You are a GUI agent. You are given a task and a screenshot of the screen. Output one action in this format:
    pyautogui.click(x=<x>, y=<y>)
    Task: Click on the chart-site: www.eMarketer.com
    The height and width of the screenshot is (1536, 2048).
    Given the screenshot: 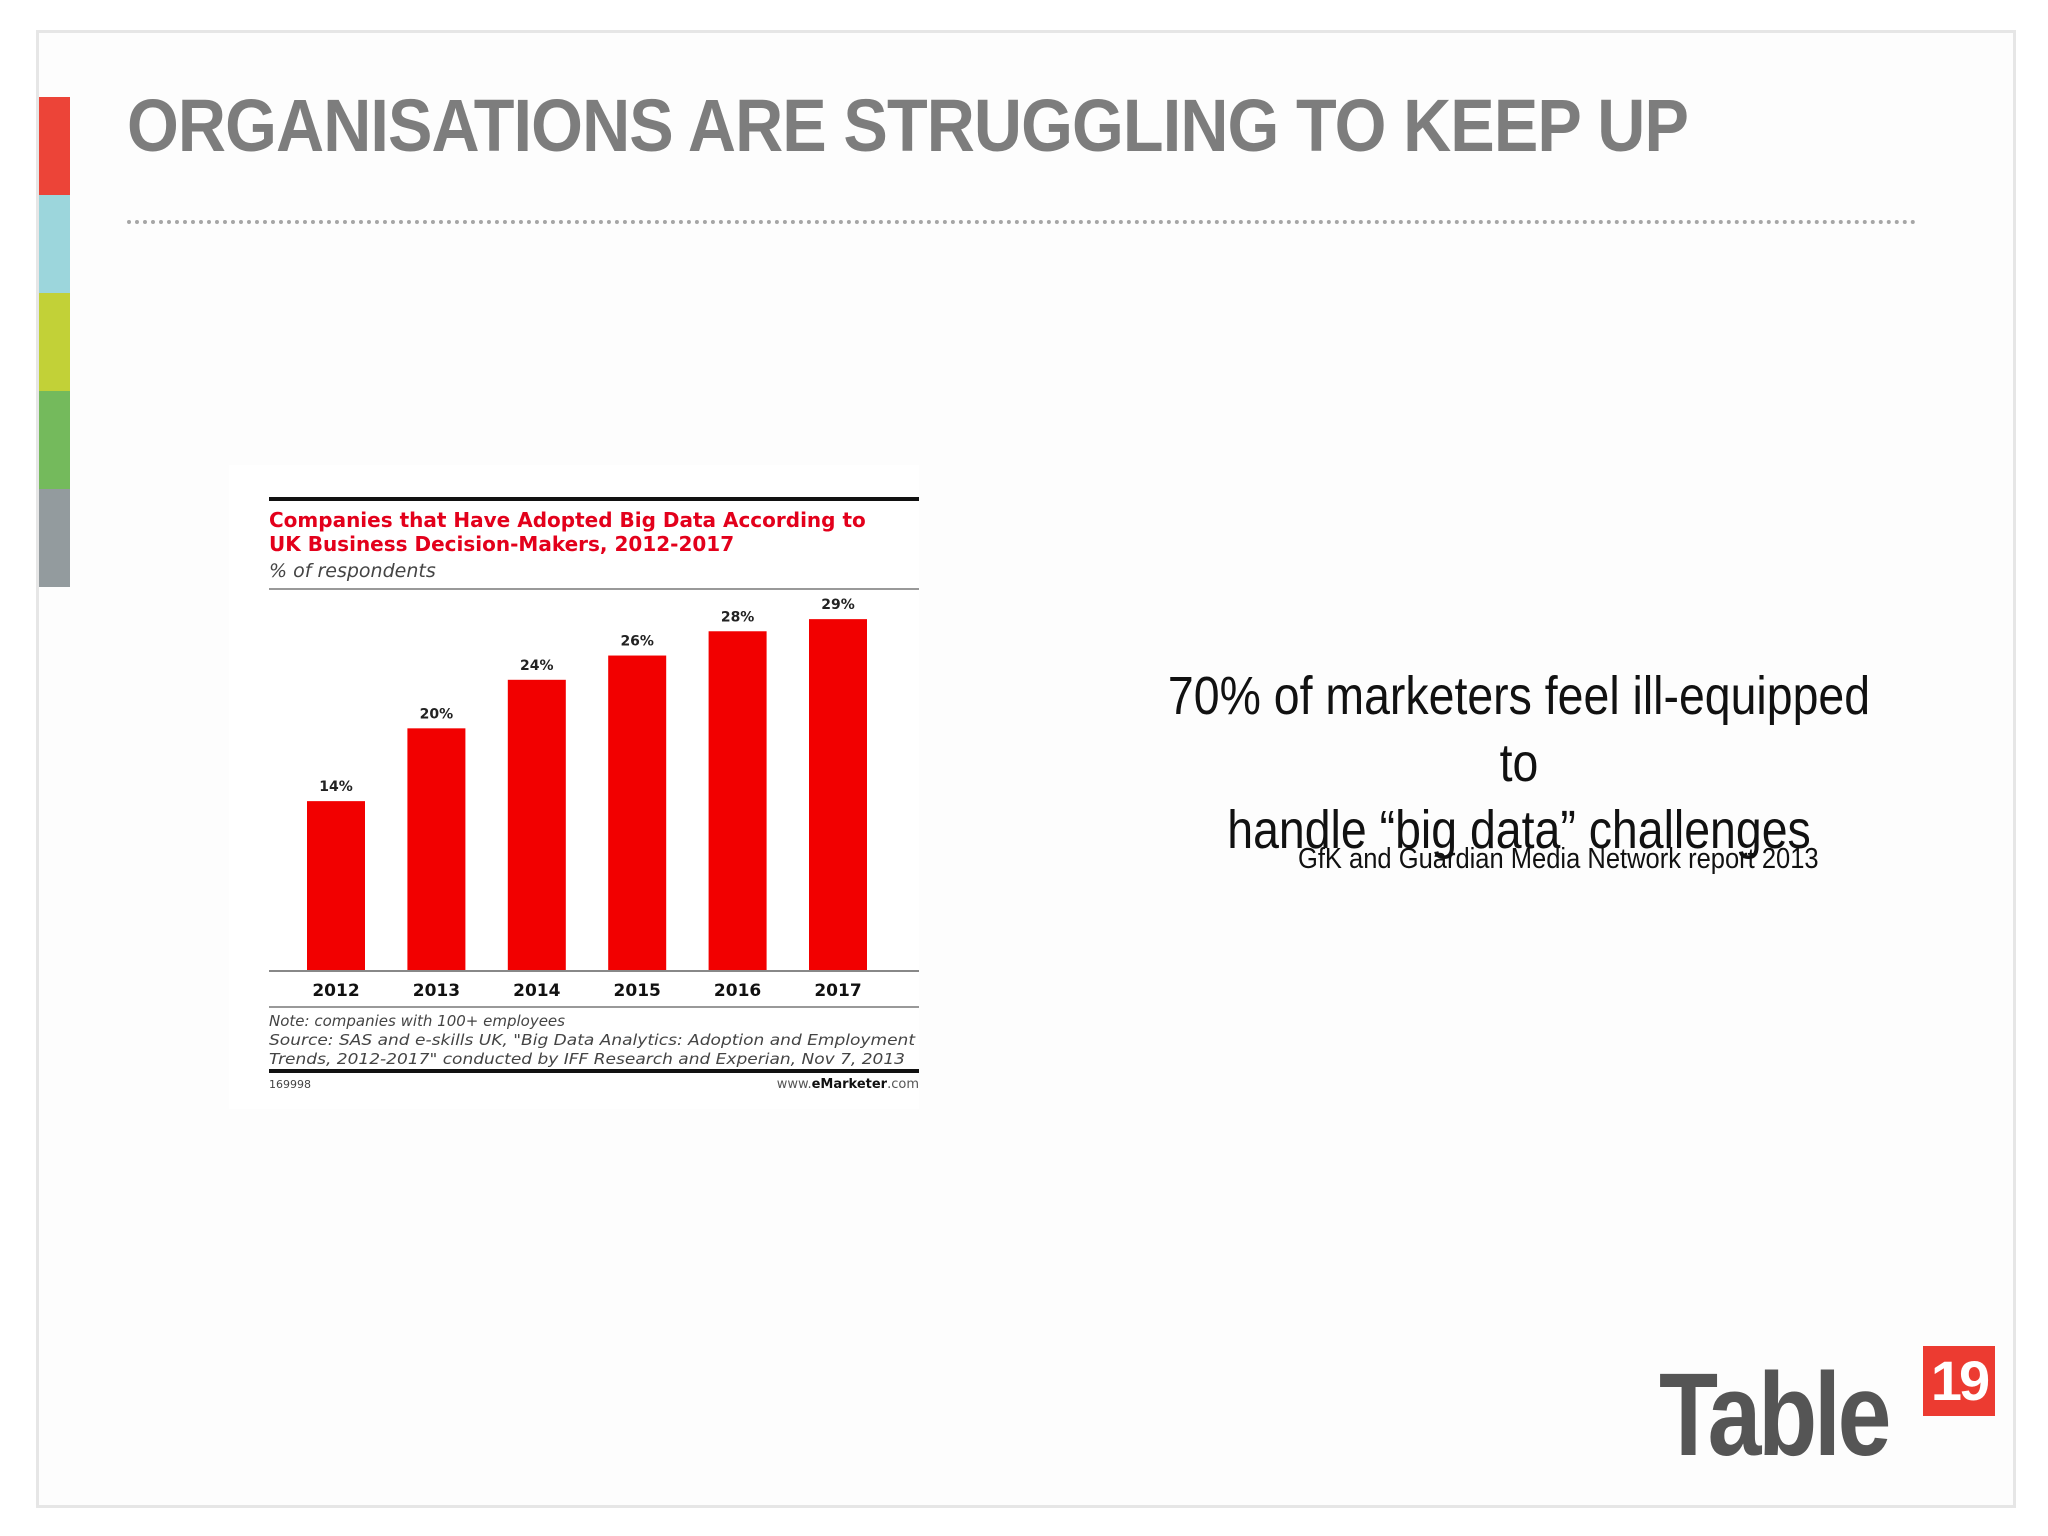 What is the action you would take?
    pyautogui.click(x=848, y=1084)
    